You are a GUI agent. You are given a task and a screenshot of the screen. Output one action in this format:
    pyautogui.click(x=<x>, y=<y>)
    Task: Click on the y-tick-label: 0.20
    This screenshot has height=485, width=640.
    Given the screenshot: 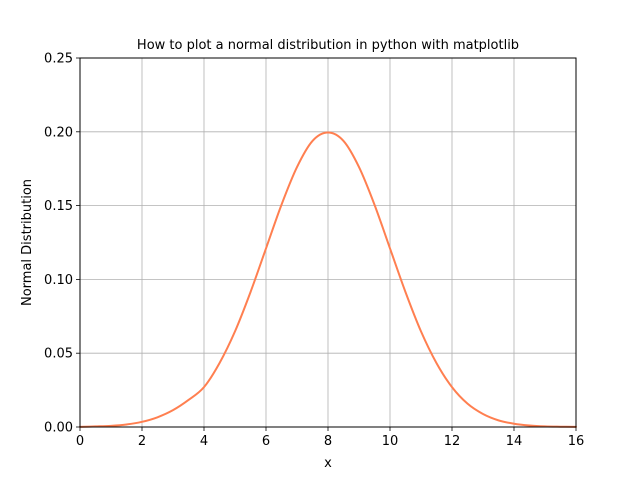 What is the action you would take?
    pyautogui.click(x=58, y=132)
    